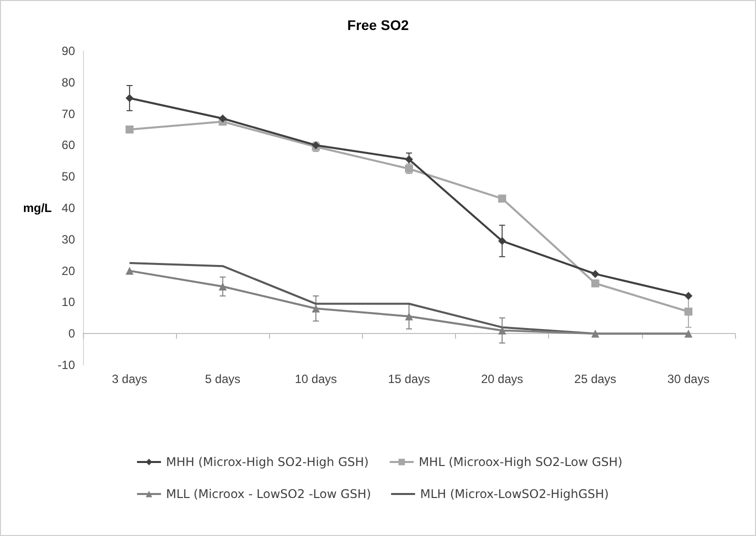 This screenshot has height=536, width=756. What do you see at coordinates (315, 379) in the screenshot?
I see `x-tick-label: 10 days` at bounding box center [315, 379].